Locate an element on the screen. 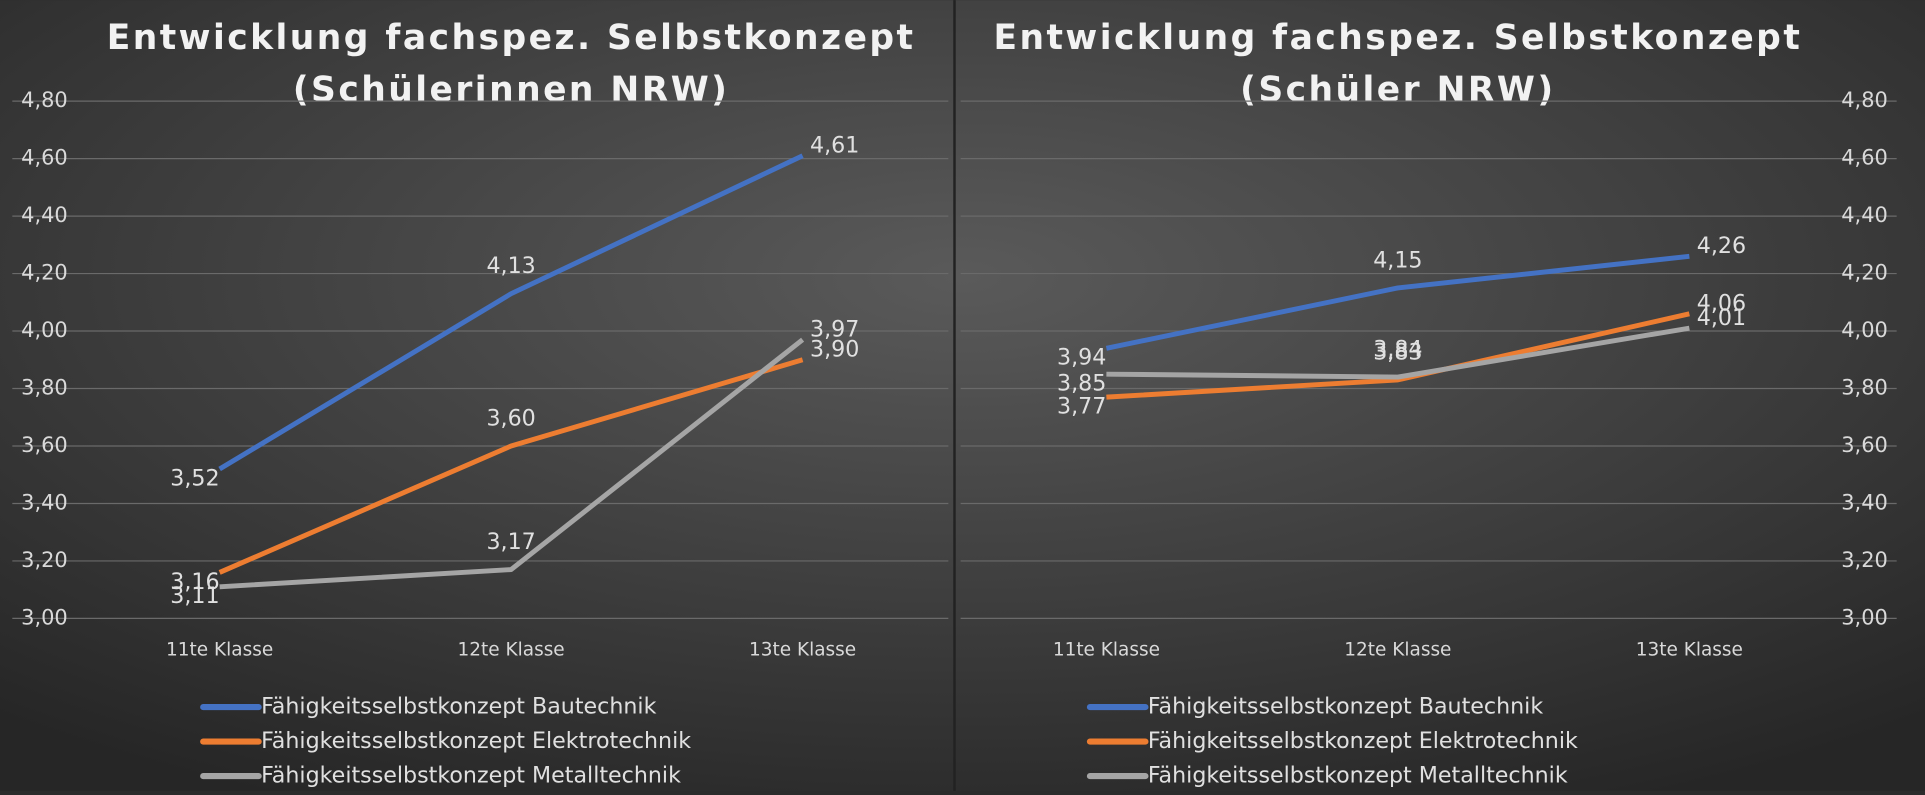 This screenshot has width=1925, height=795. data-label: 3,83 is located at coordinates (1397, 352).